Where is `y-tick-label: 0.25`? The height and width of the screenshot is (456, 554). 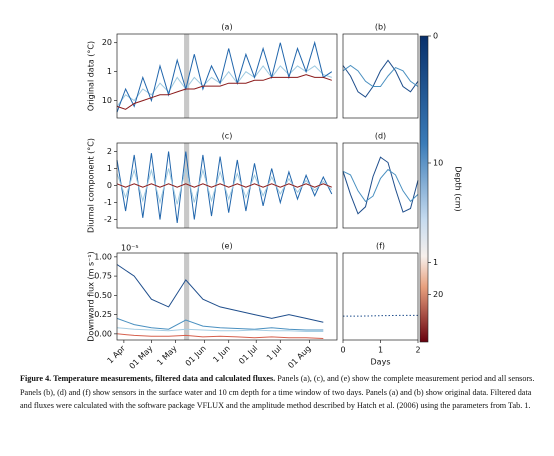 y-tick-label: 0.25 is located at coordinates (103, 314).